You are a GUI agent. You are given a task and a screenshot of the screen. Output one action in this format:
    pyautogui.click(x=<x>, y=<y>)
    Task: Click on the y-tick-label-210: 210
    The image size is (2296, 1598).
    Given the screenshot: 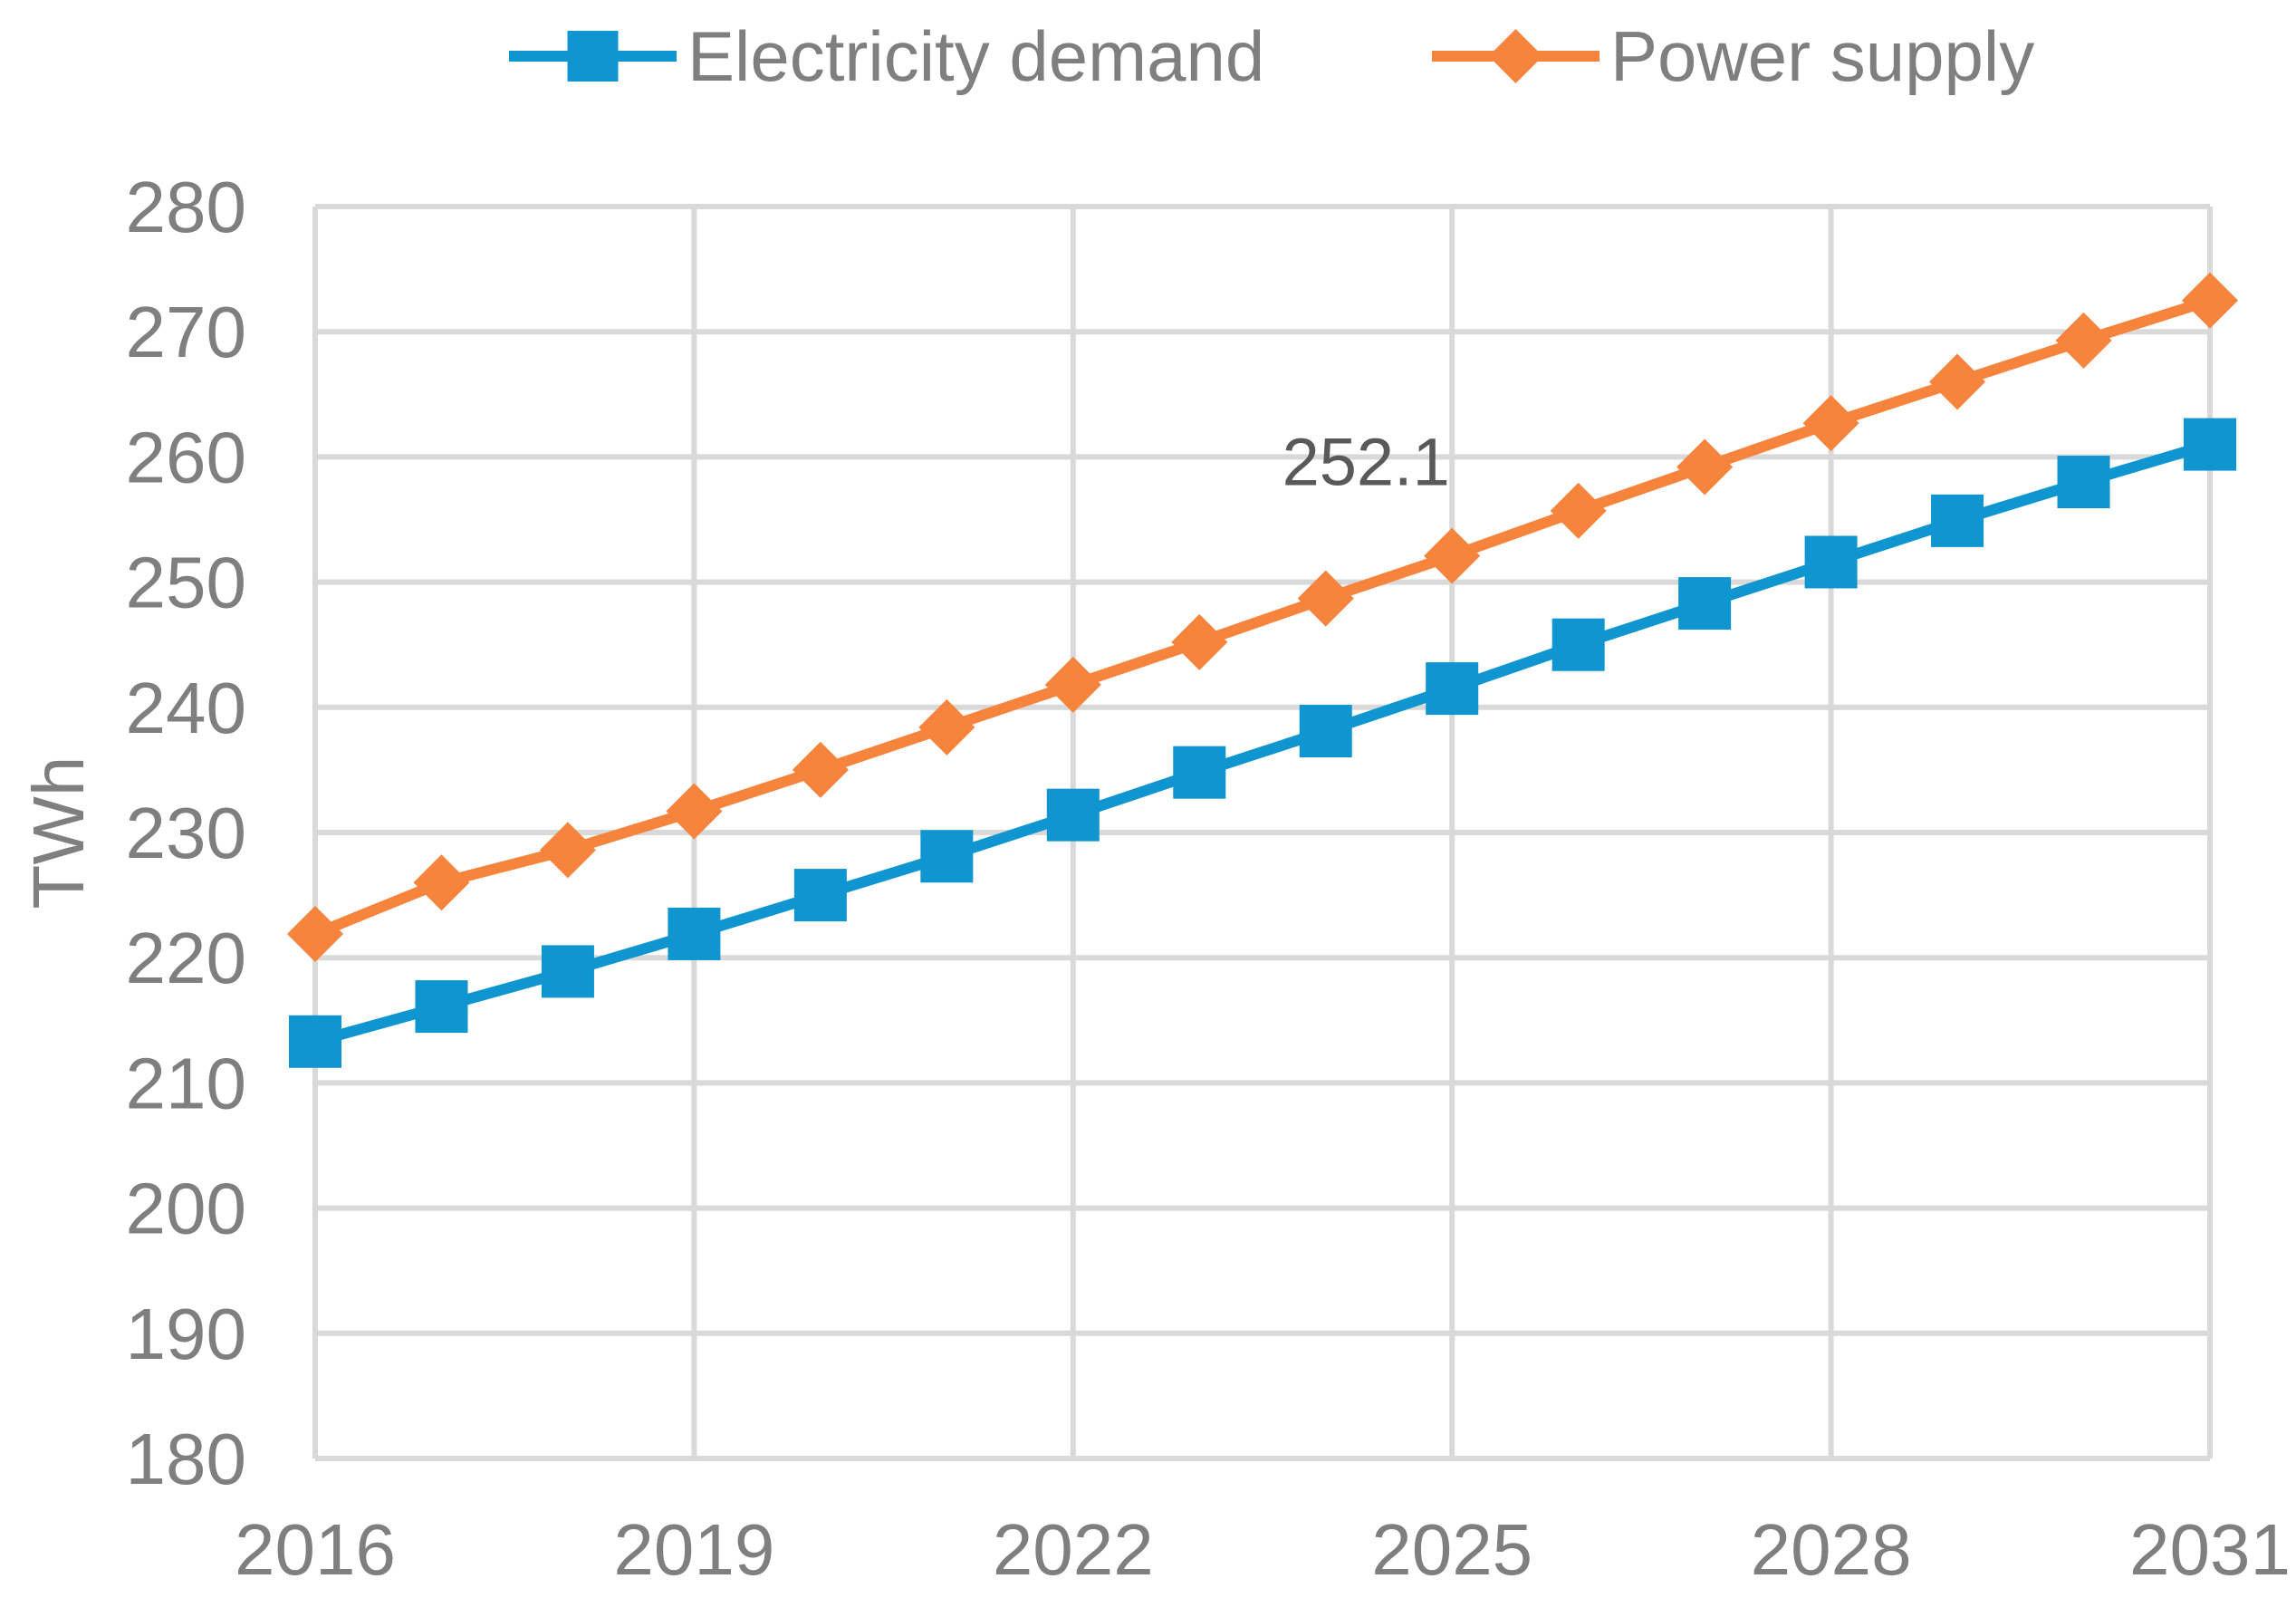 What is the action you would take?
    pyautogui.click(x=186, y=1083)
    